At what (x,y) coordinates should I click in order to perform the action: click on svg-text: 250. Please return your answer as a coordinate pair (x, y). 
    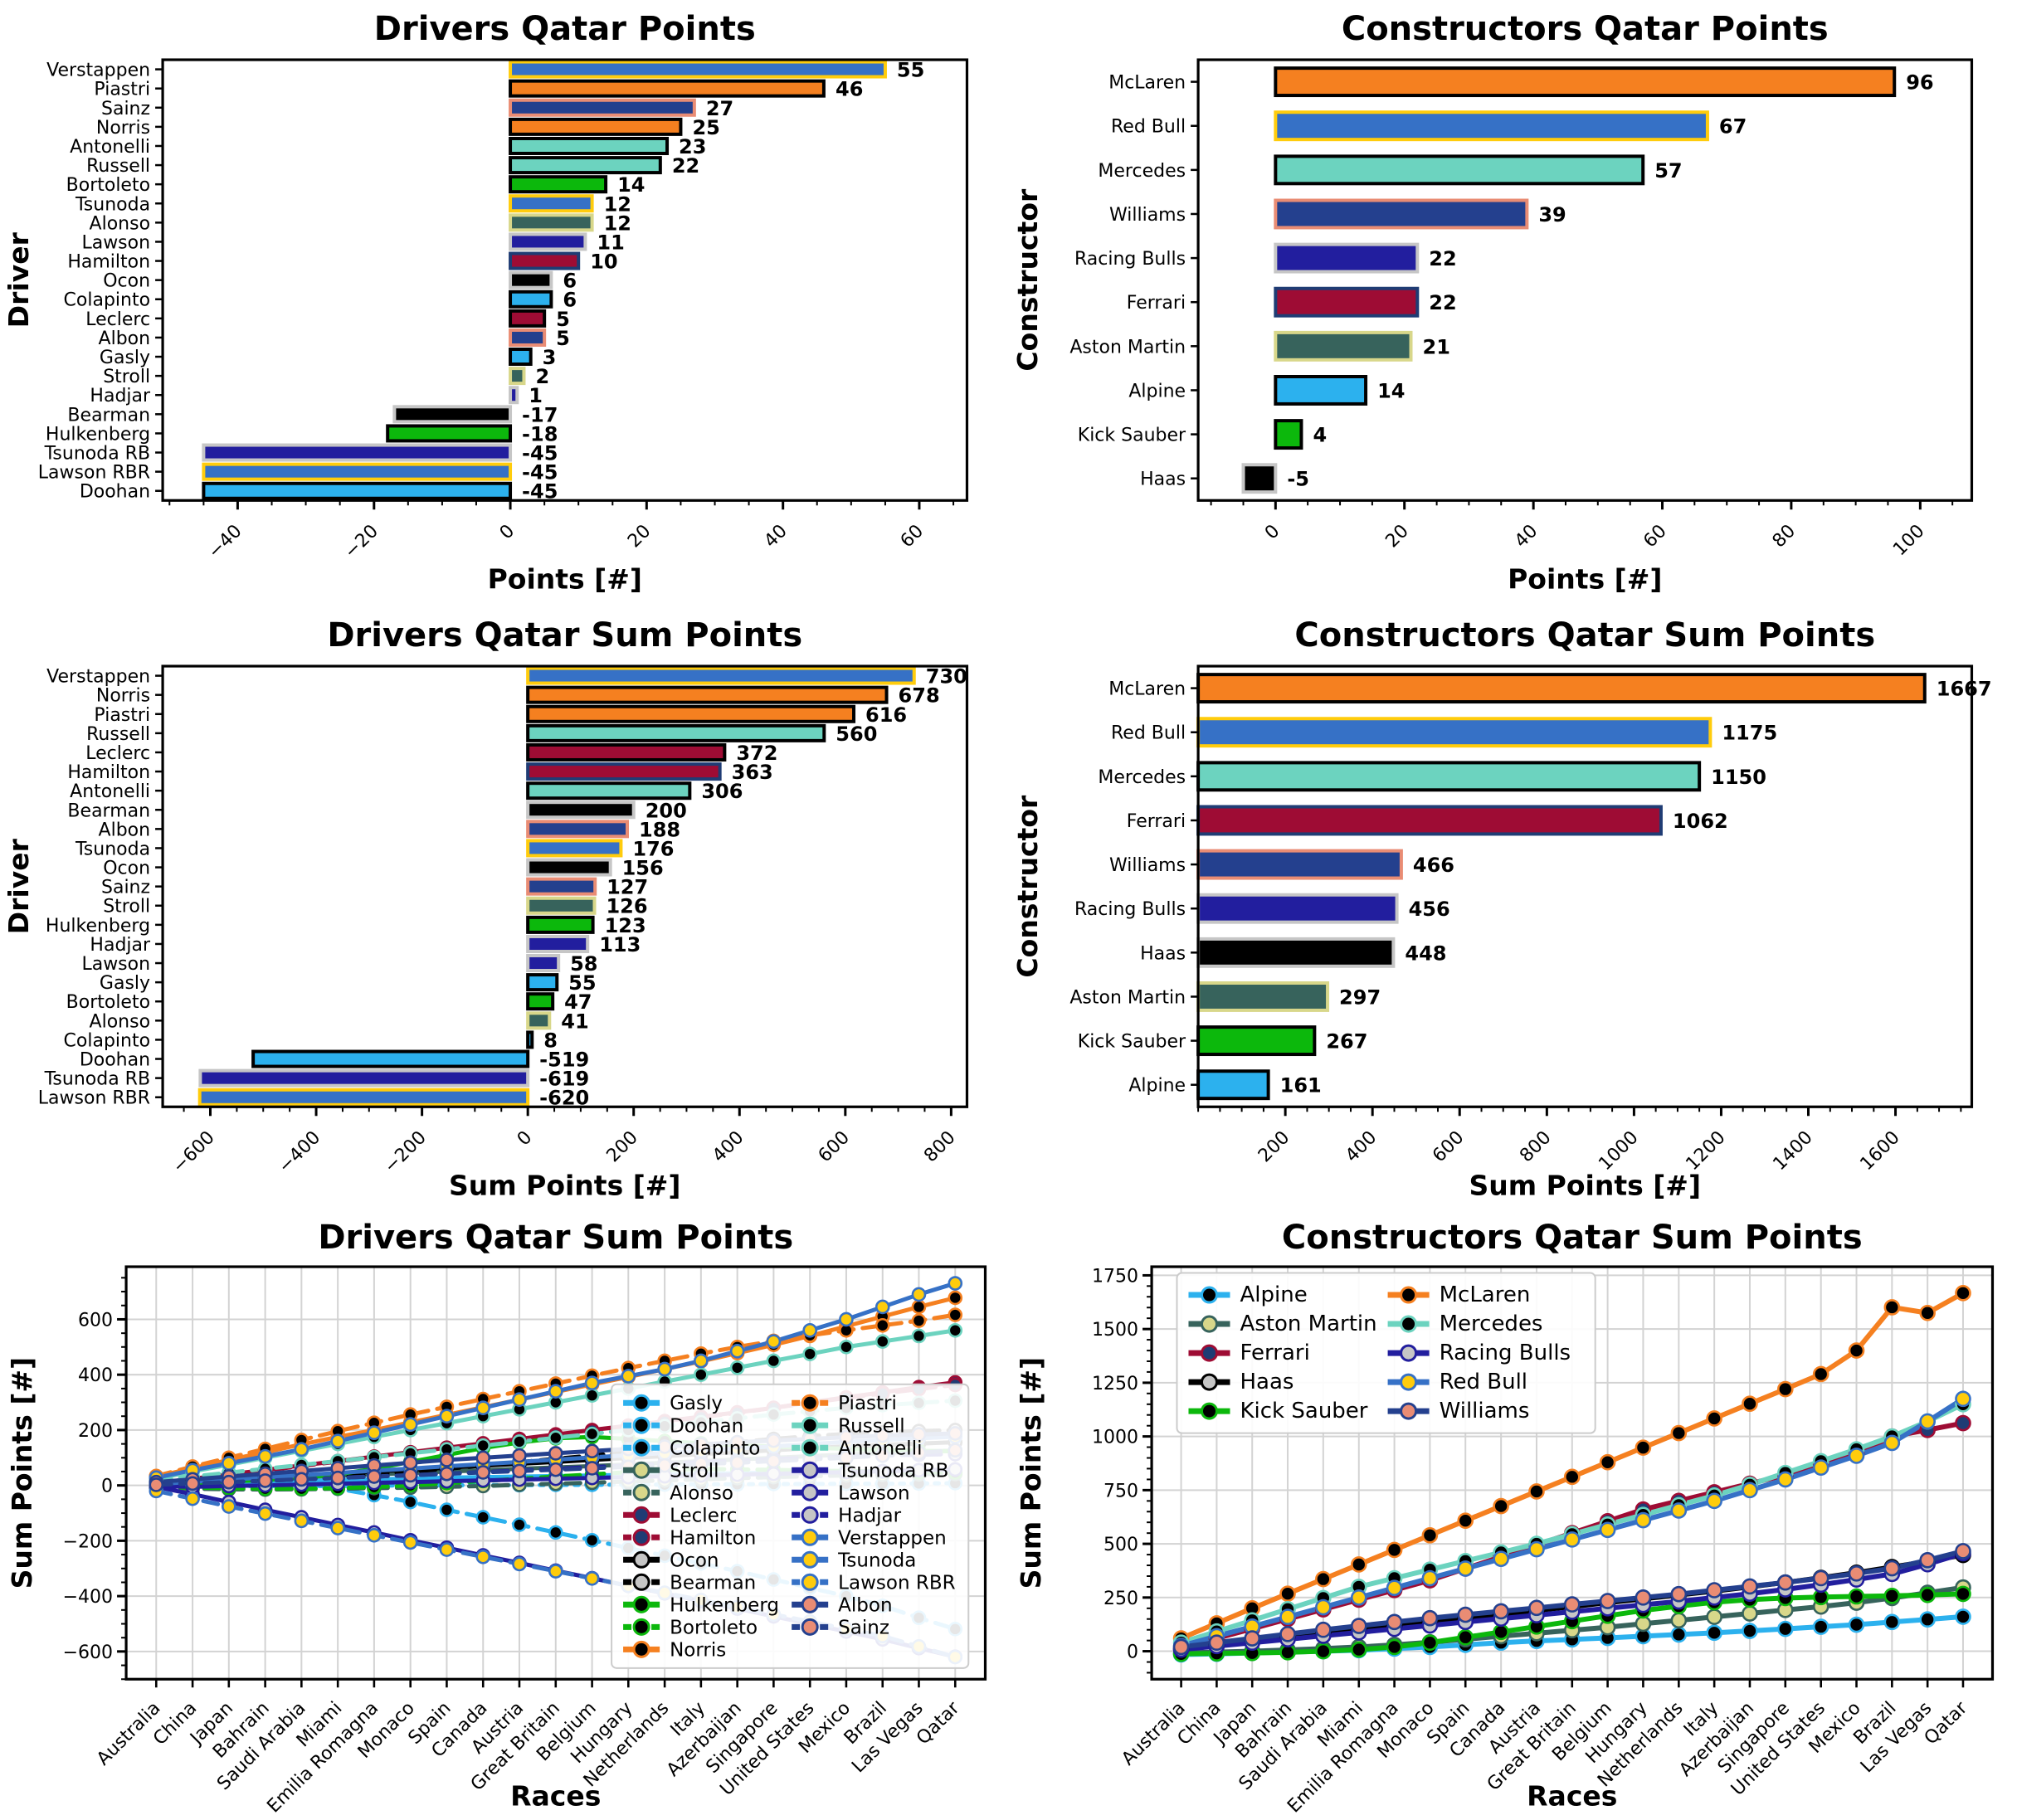
    Looking at the image, I should click on (1121, 1599).